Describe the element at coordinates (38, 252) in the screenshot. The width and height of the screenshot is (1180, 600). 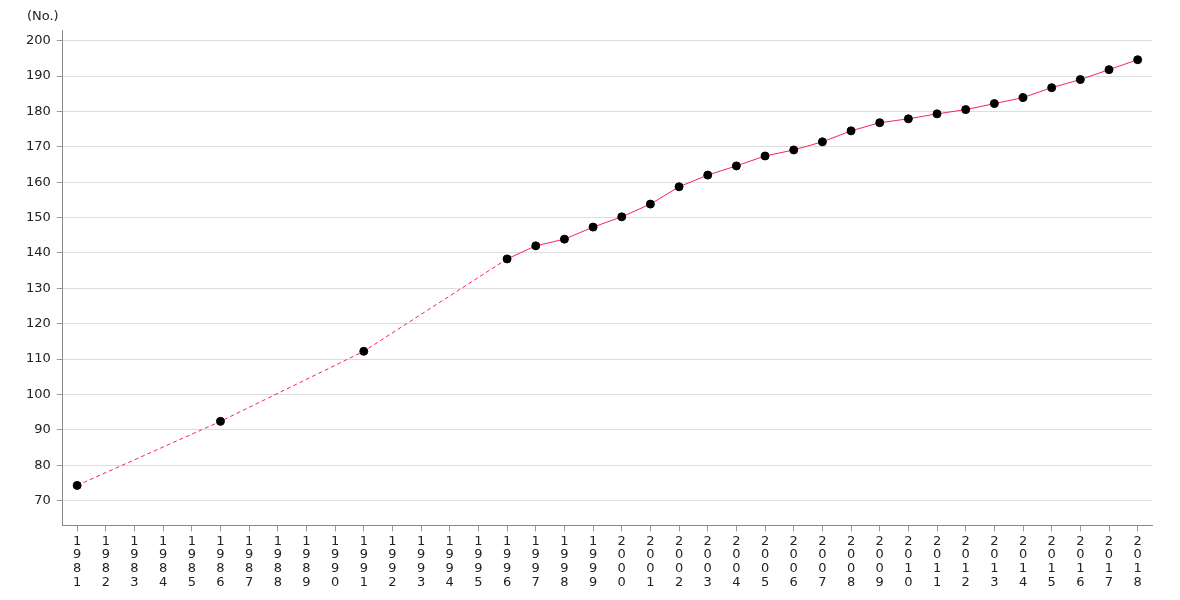
I see `y-tick-label: 140` at that location.